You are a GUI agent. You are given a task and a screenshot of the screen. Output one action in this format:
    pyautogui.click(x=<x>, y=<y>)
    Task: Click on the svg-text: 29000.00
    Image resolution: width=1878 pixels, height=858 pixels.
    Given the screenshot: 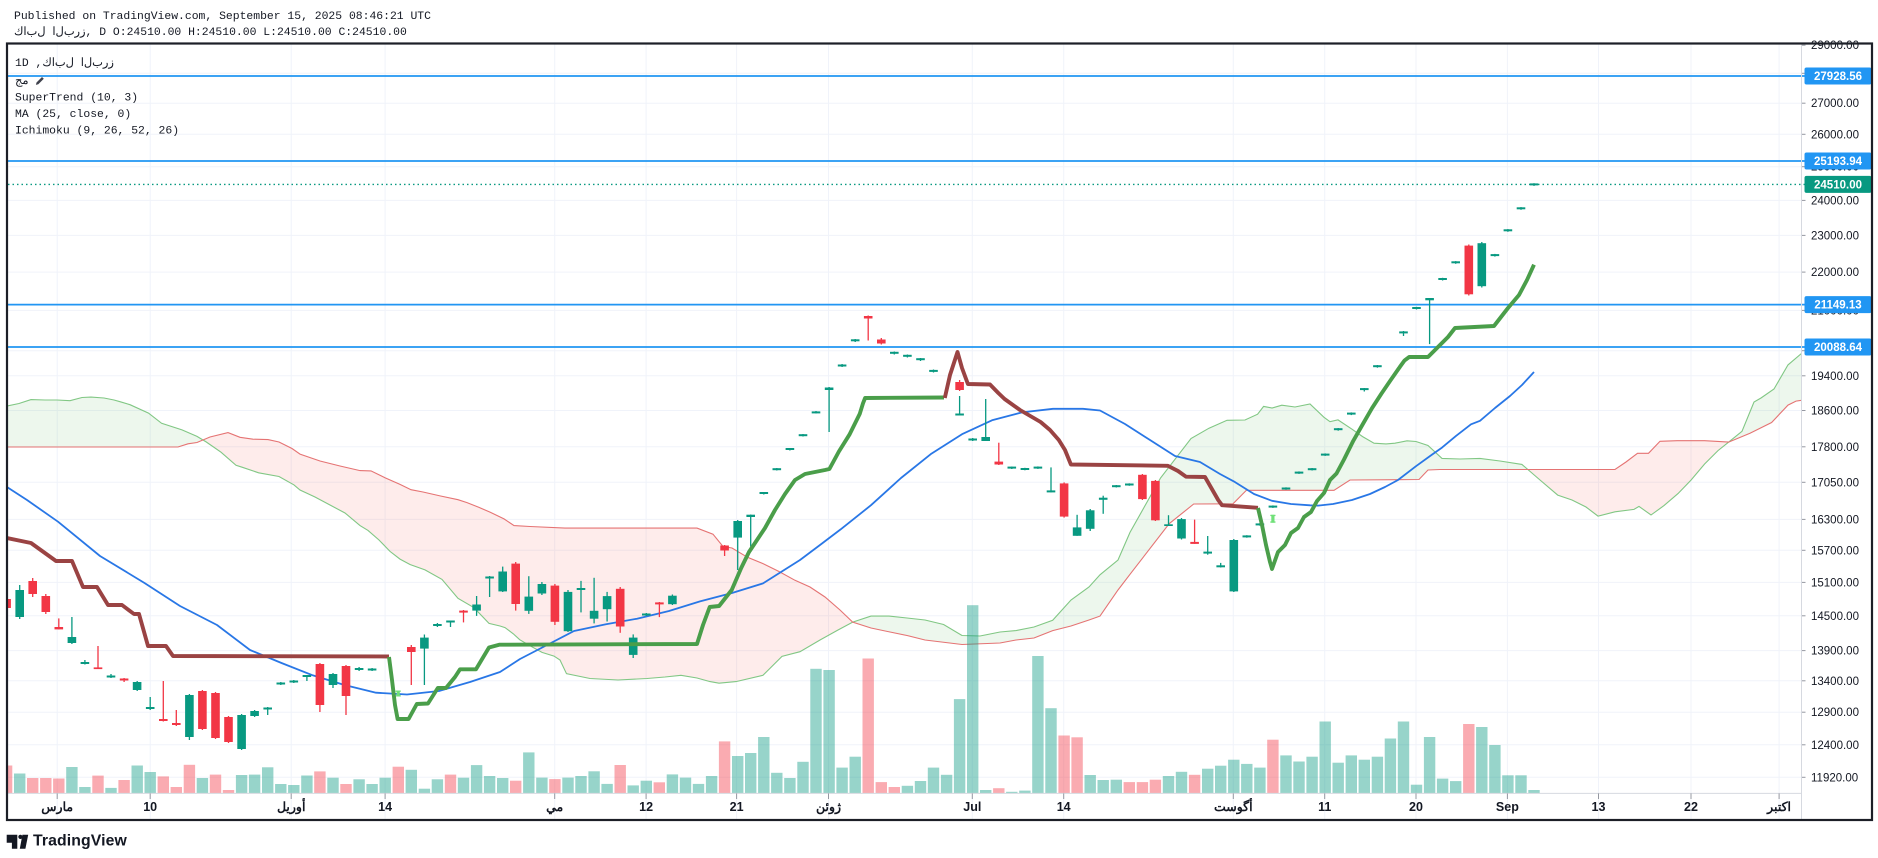 What is the action you would take?
    pyautogui.click(x=1835, y=46)
    